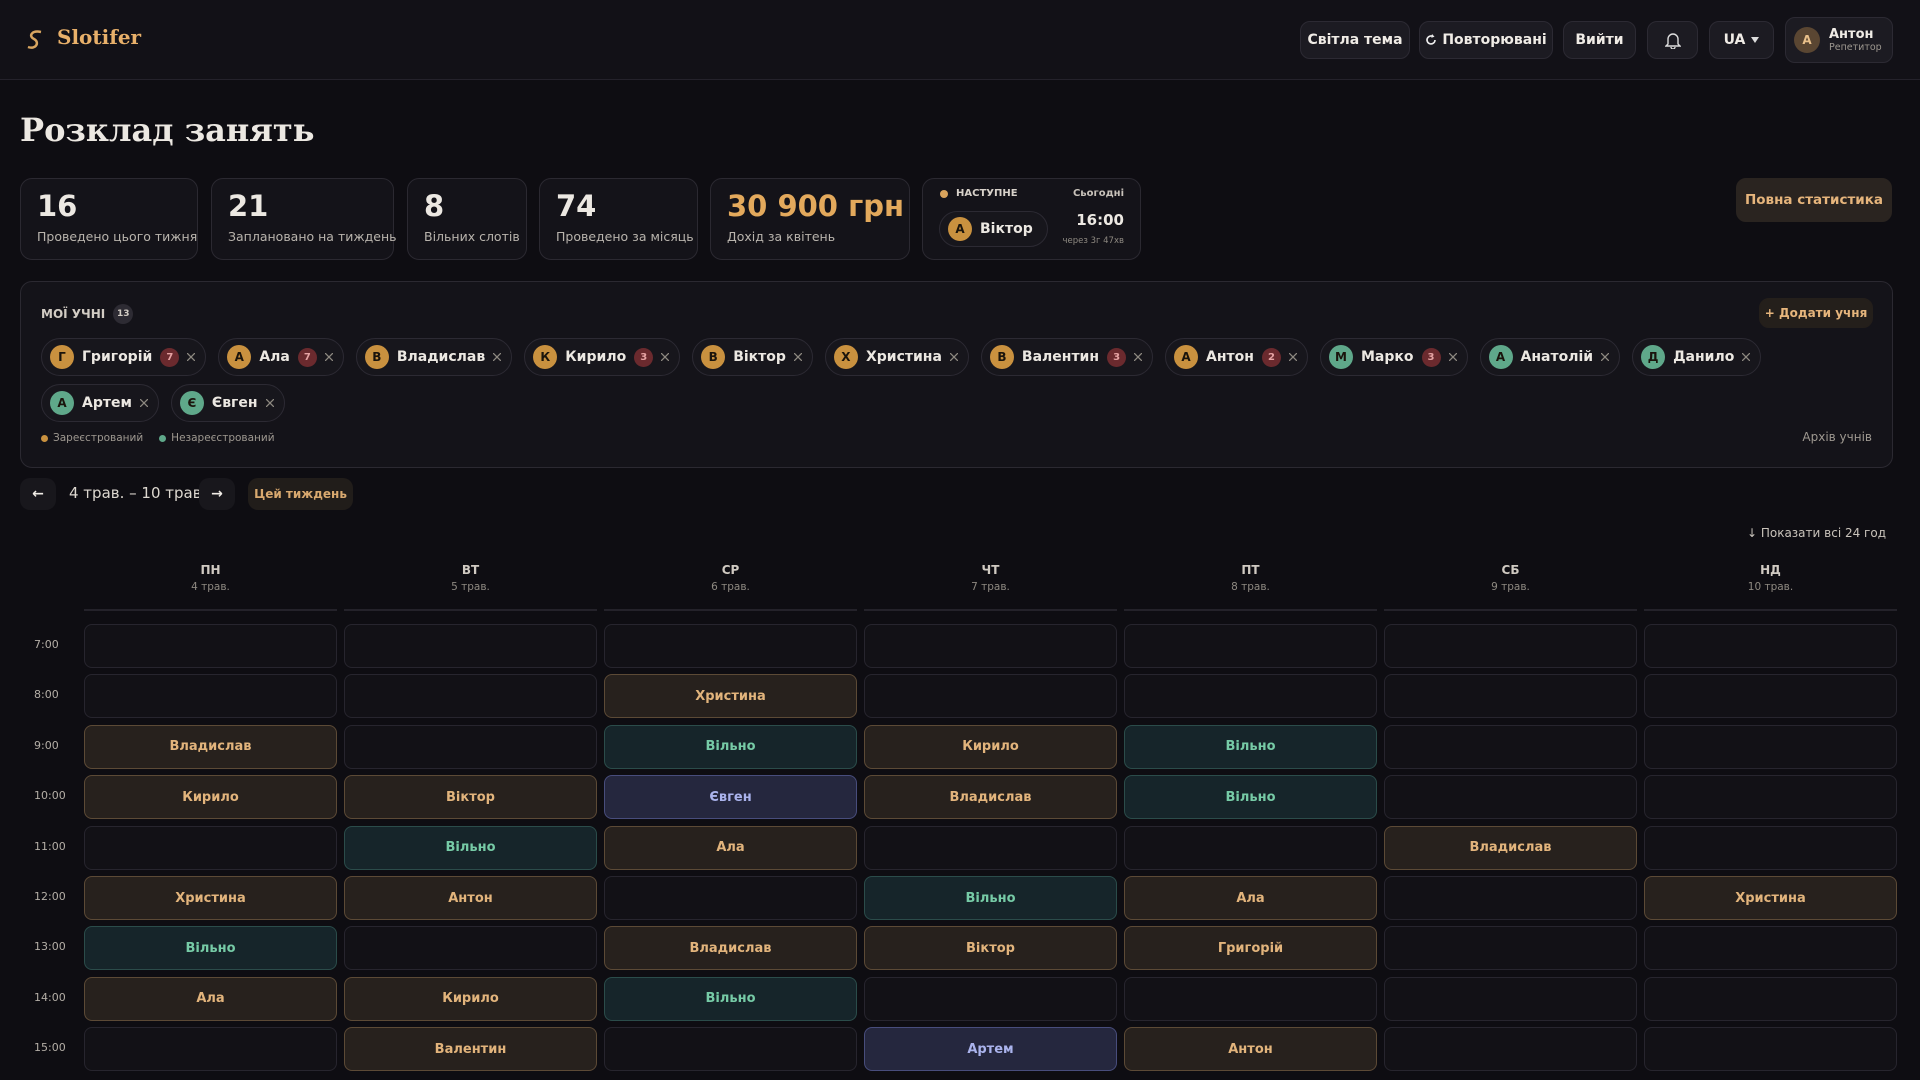 The width and height of the screenshot is (1920, 1080). What do you see at coordinates (100, 403) in the screenshot?
I see `student-chip: А Артем` at bounding box center [100, 403].